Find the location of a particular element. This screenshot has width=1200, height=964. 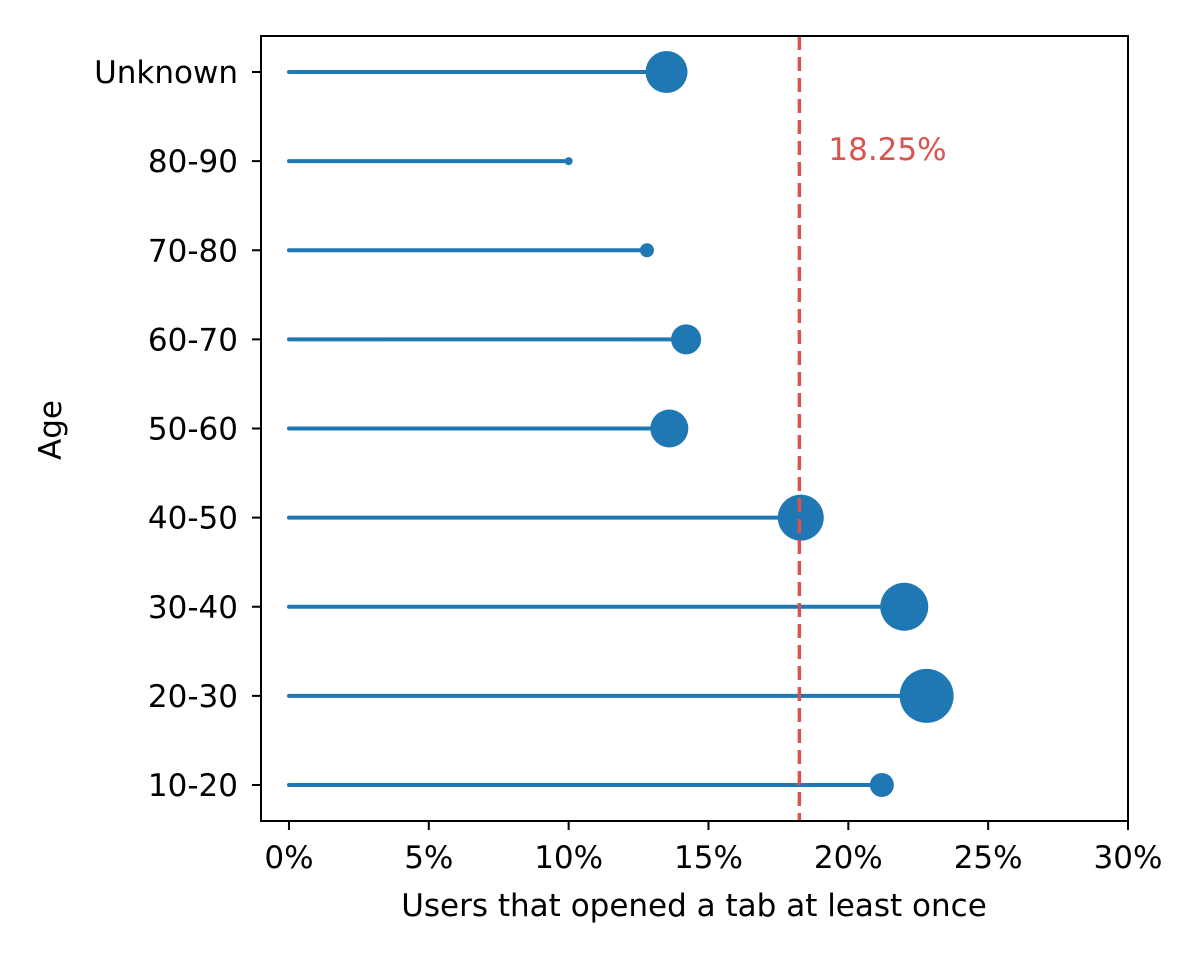

y-tick-label: 50-60 is located at coordinates (193, 430).